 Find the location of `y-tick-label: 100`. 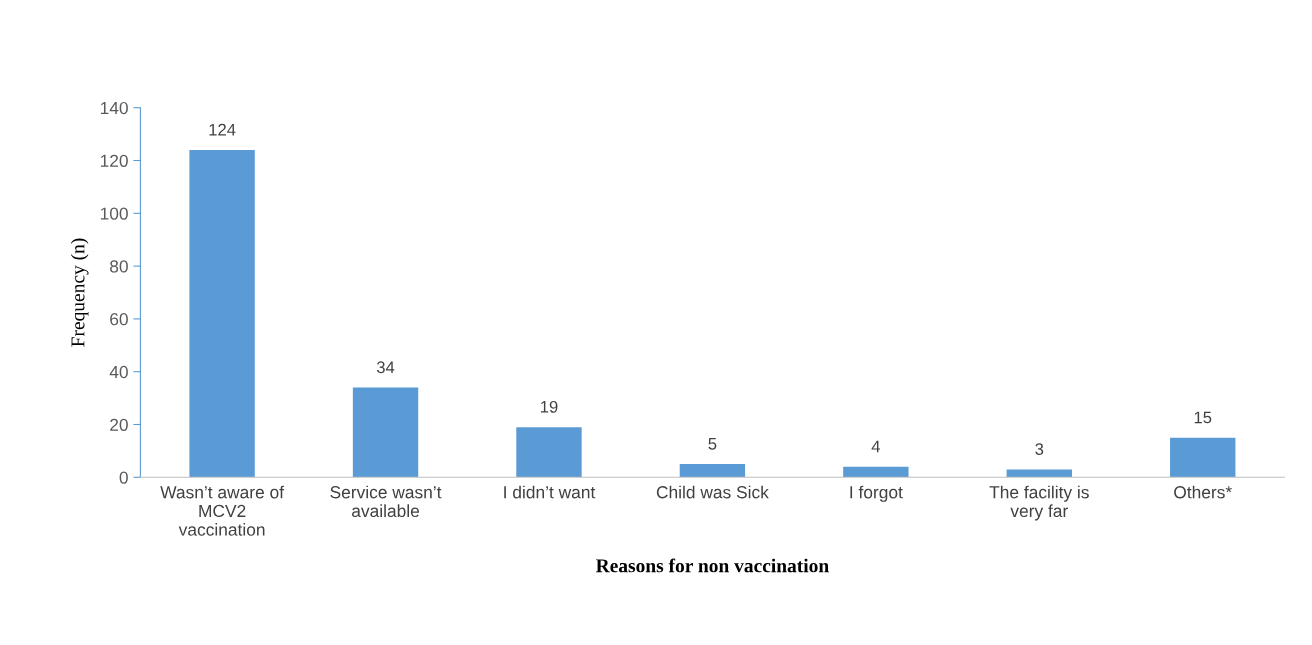

y-tick-label: 100 is located at coordinates (114, 213).